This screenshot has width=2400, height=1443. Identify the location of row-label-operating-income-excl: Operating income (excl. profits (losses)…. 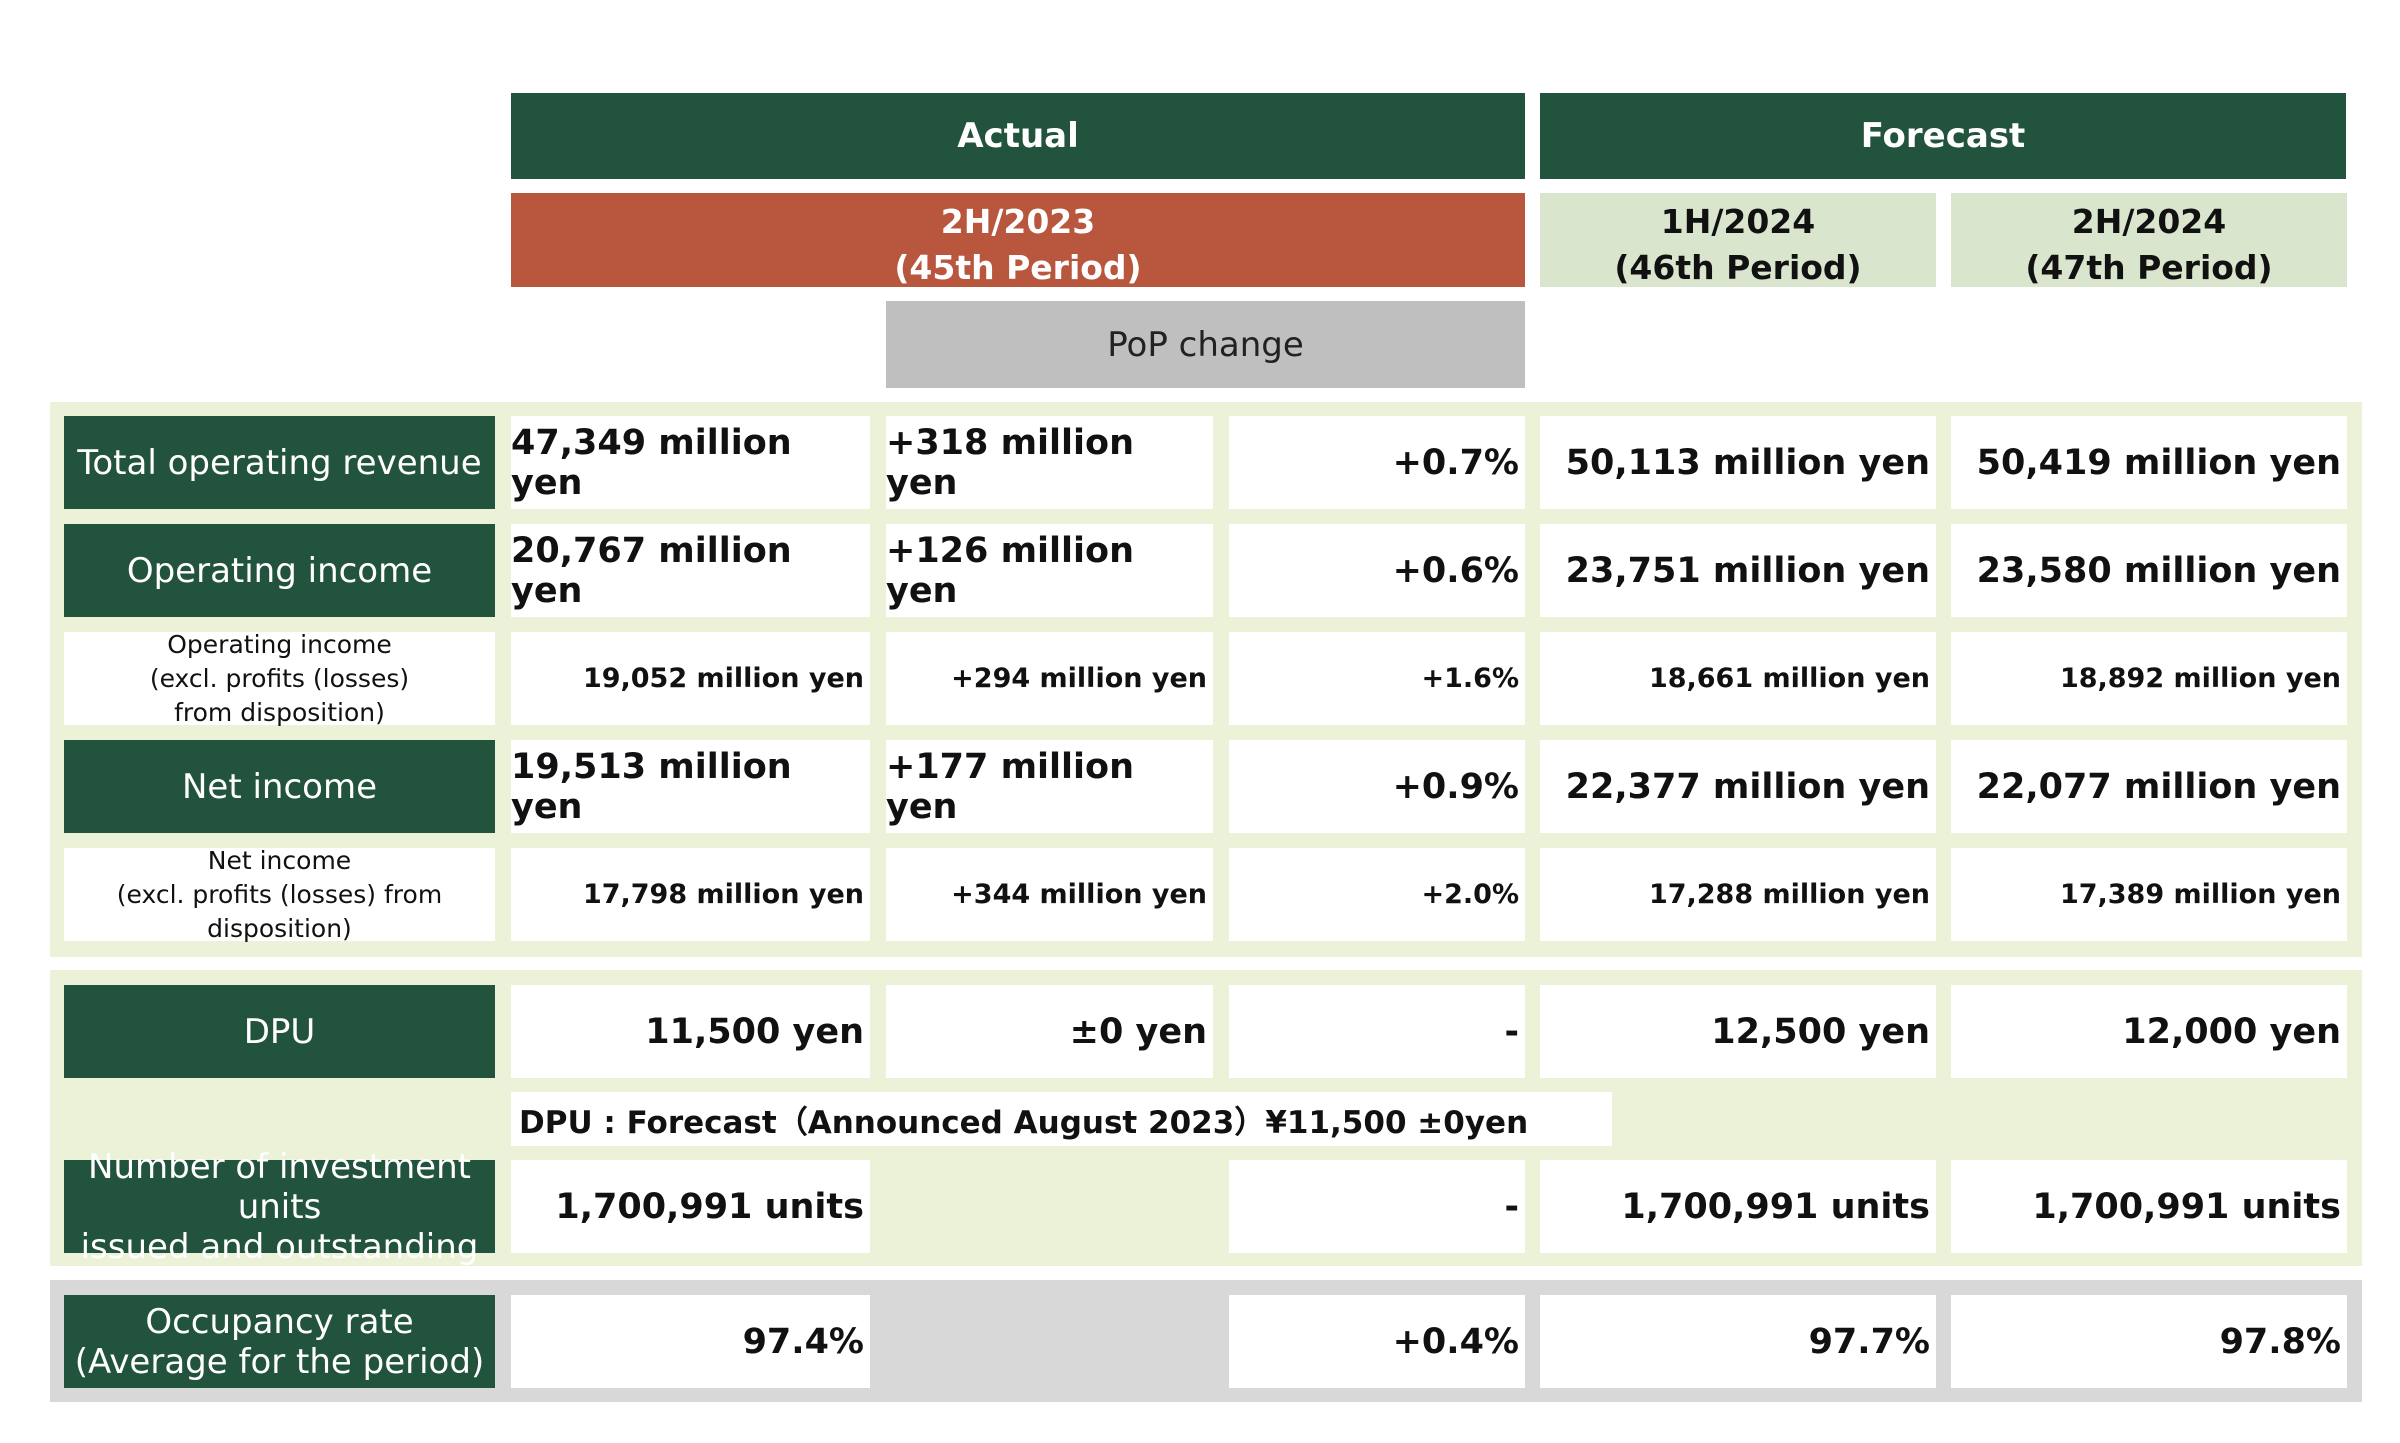
(279, 678).